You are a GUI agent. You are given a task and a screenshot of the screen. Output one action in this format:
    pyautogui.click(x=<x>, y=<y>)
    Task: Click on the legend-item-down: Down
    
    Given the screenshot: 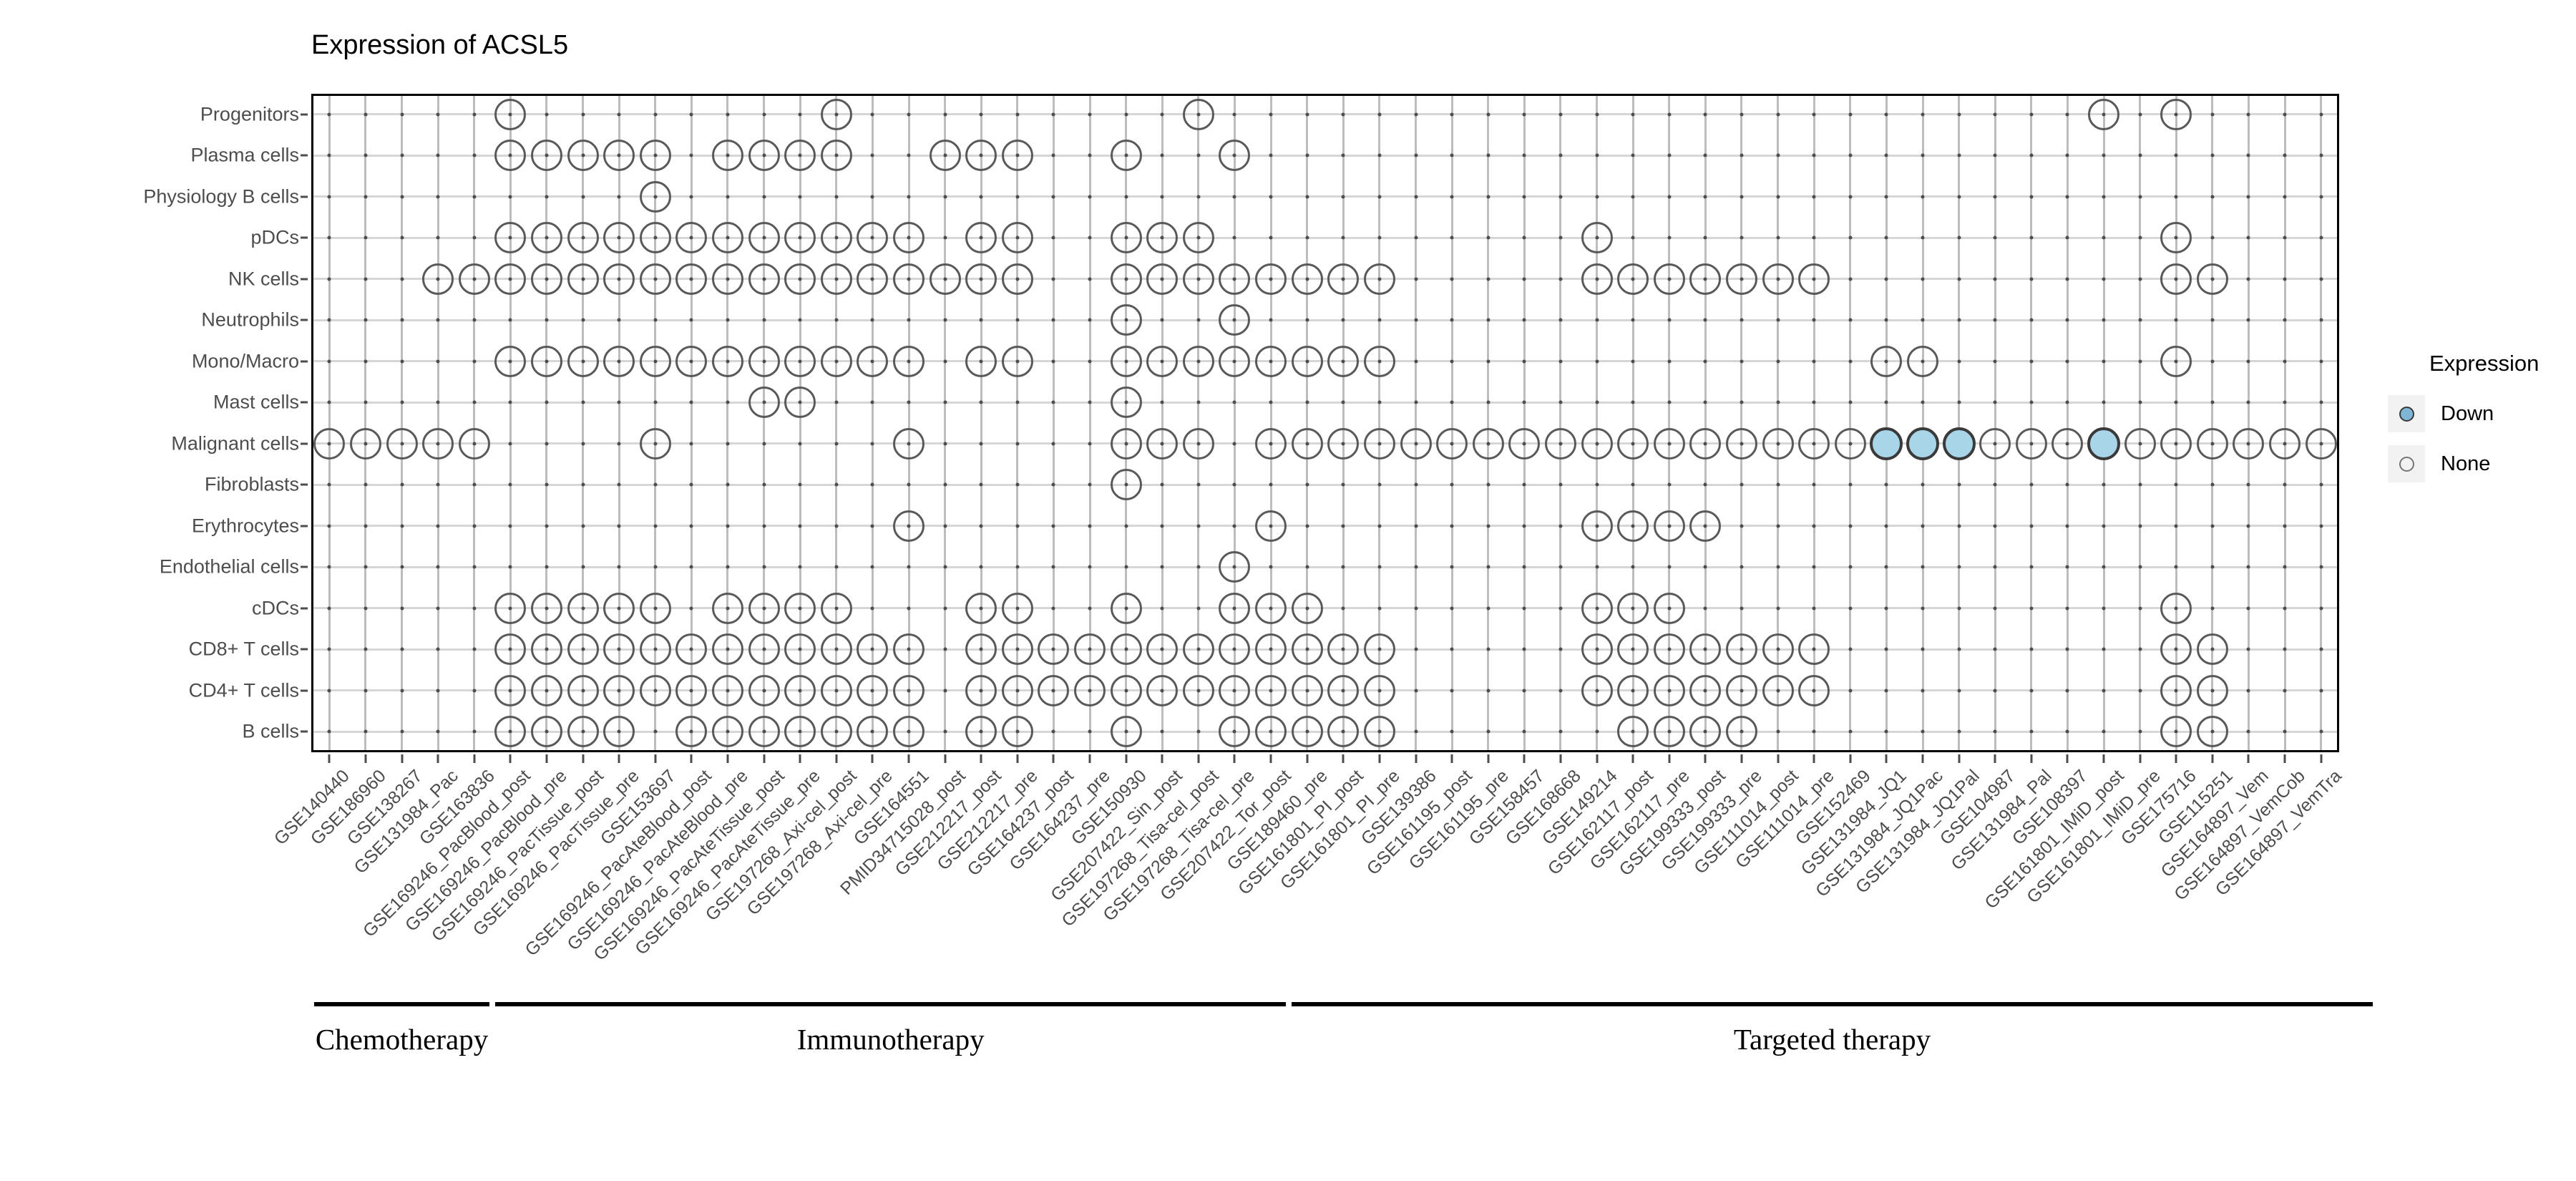 What is the action you would take?
    pyautogui.click(x=2480, y=413)
    